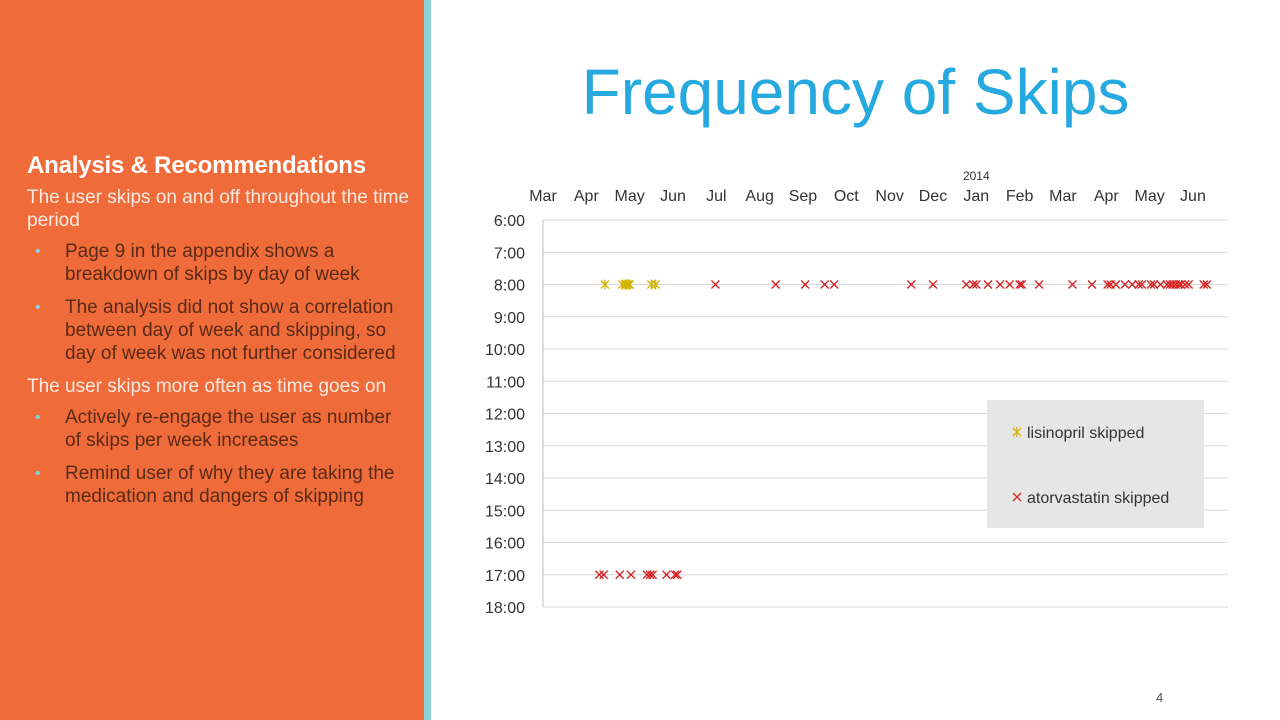  I want to click on x-tick-label: Jul, so click(716, 196).